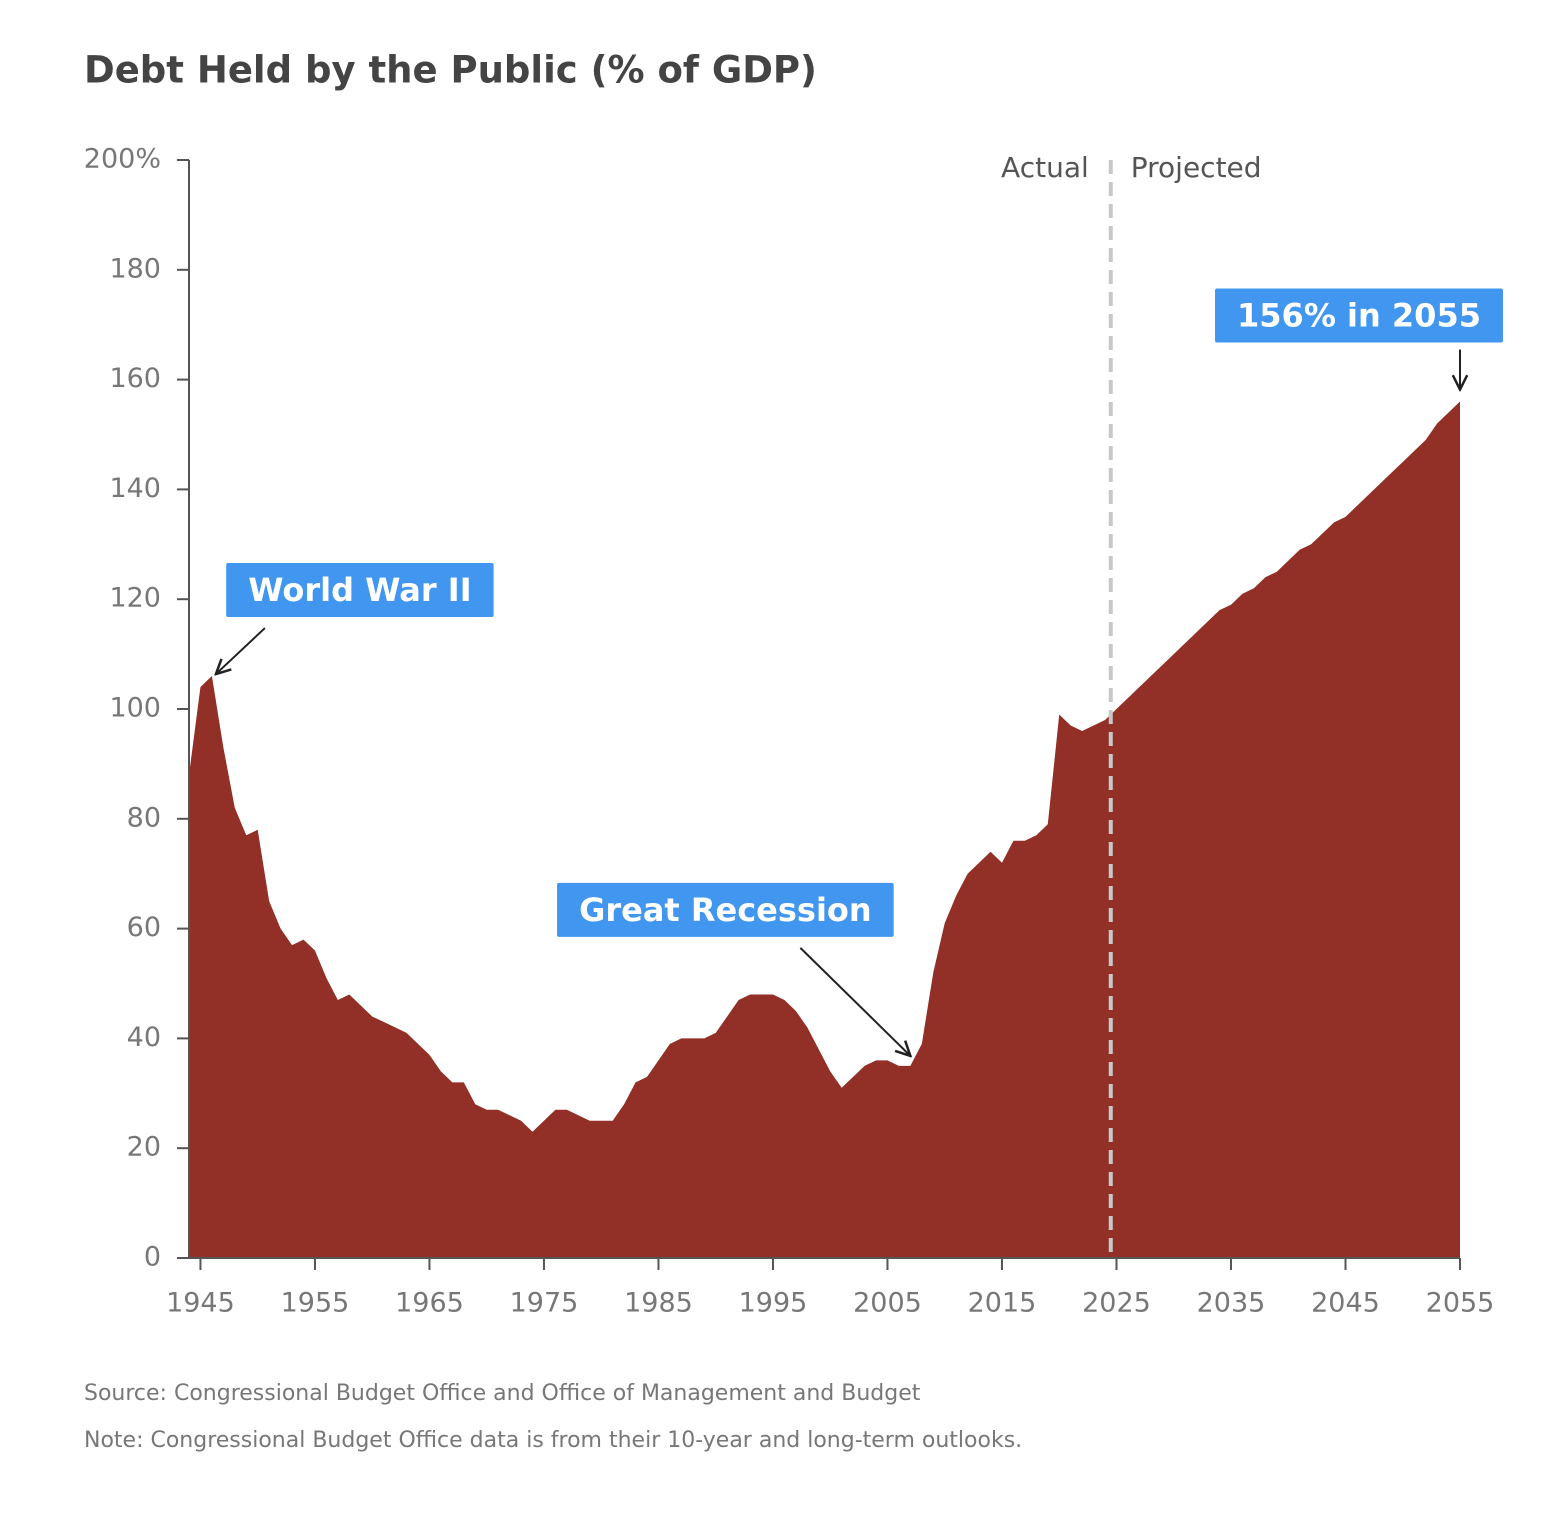 Image resolution: width=1562 pixels, height=1528 pixels. Describe the element at coordinates (544, 1303) in the screenshot. I see `x-tick-label: 1975` at that location.